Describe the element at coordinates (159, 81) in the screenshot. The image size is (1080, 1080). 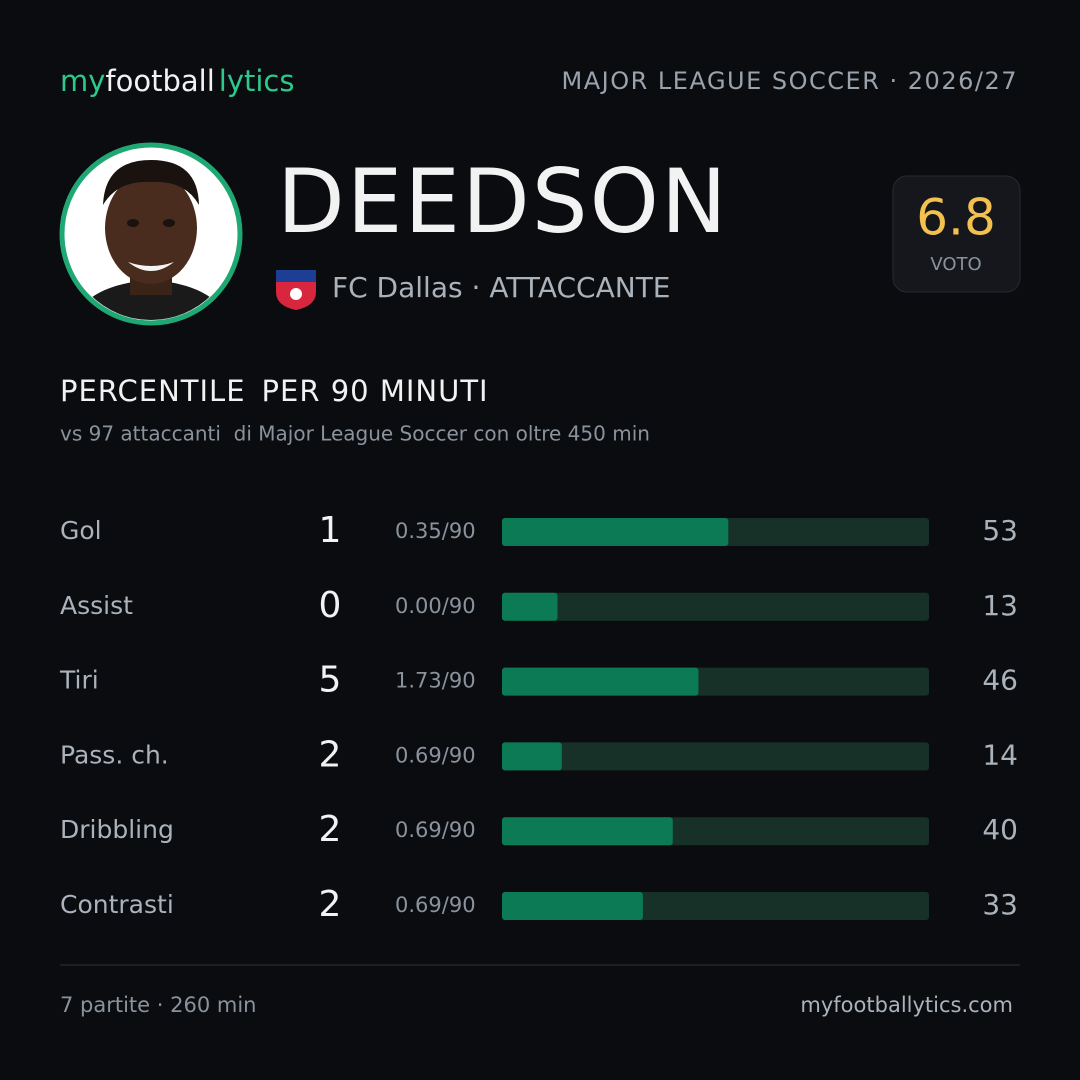
I see `brand-part: football` at that location.